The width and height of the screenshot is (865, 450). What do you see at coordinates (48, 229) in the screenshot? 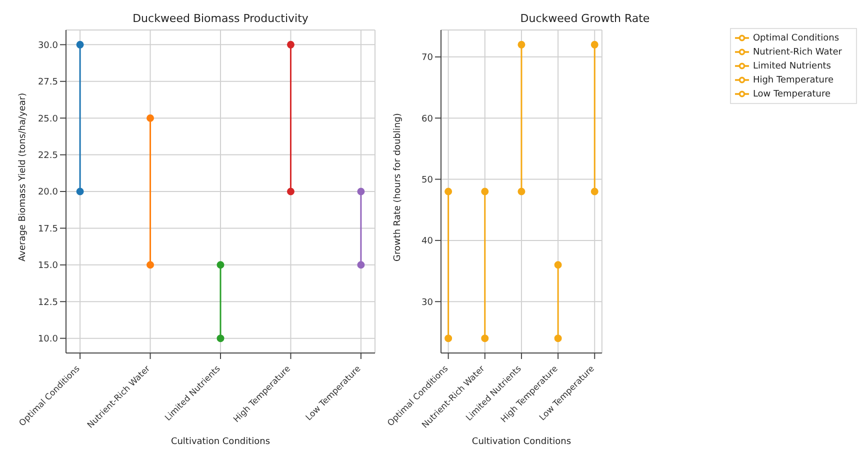
I see `y-tick-label: 17.5` at bounding box center [48, 229].